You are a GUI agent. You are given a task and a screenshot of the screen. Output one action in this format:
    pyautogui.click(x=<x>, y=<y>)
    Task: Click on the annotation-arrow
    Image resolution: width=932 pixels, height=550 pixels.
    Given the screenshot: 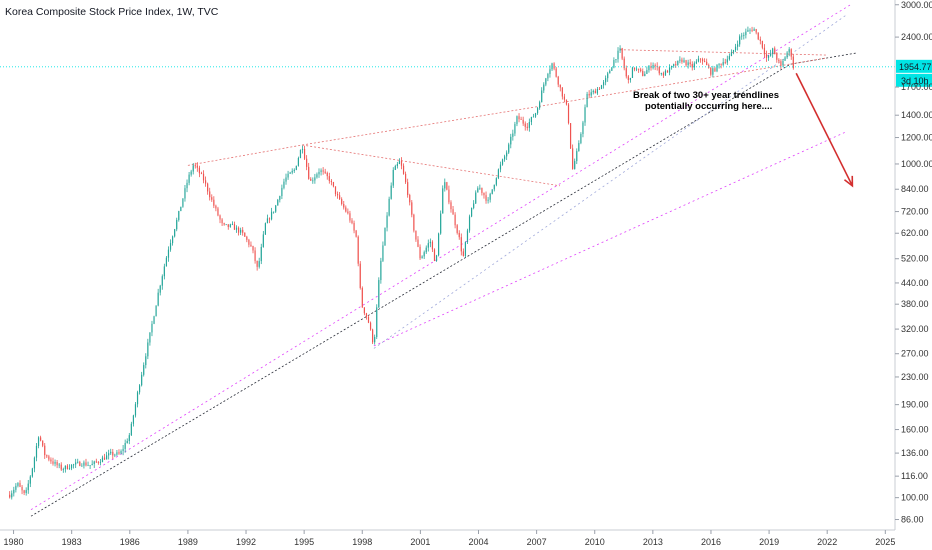 What is the action you would take?
    pyautogui.click(x=824, y=129)
    